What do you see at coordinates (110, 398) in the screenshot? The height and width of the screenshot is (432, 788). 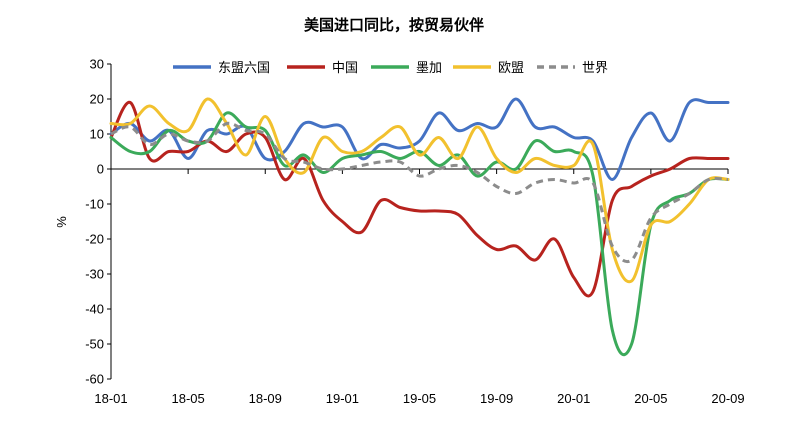 I see `x-tick-label: 18-01` at bounding box center [110, 398].